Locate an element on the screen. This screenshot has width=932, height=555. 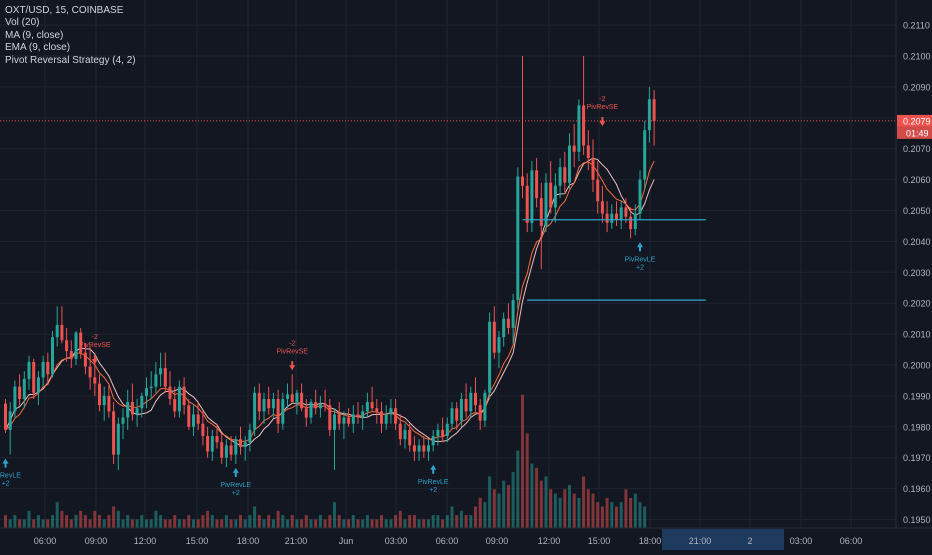
symbol-title: OXT/USD, 15, COINBASE is located at coordinates (64, 10).